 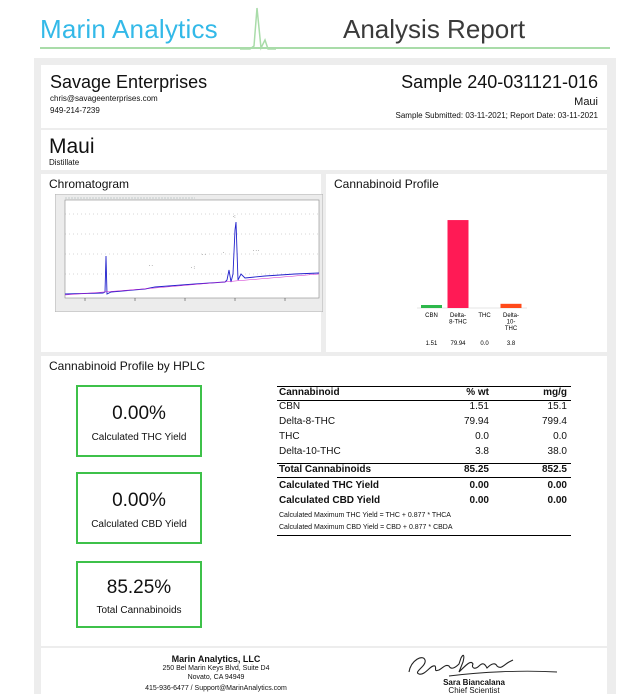 I want to click on client-phone: 949-214-7239, so click(x=75, y=110).